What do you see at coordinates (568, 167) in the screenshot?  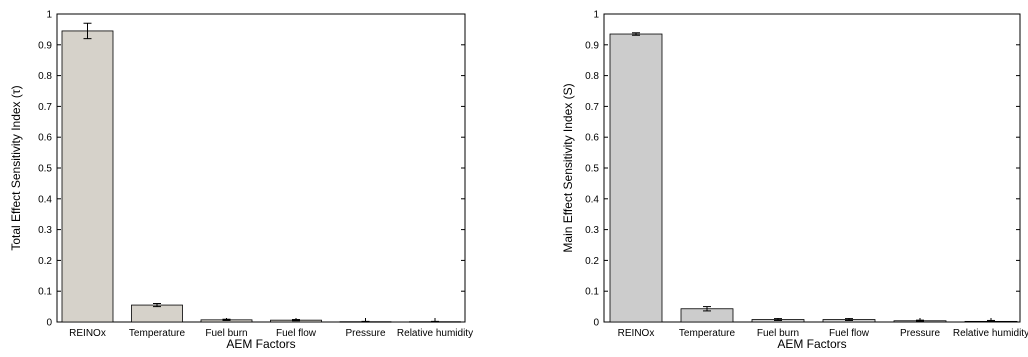 I see `y-axis-label-right: Main Effect Sensitivity Index (S)` at bounding box center [568, 167].